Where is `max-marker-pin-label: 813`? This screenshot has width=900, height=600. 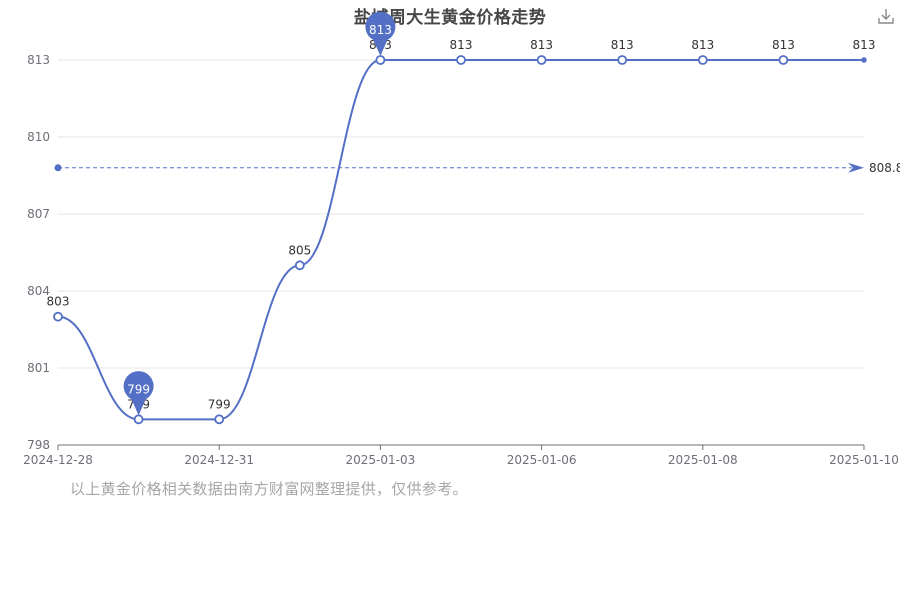
max-marker-pin-label: 813 is located at coordinates (380, 30).